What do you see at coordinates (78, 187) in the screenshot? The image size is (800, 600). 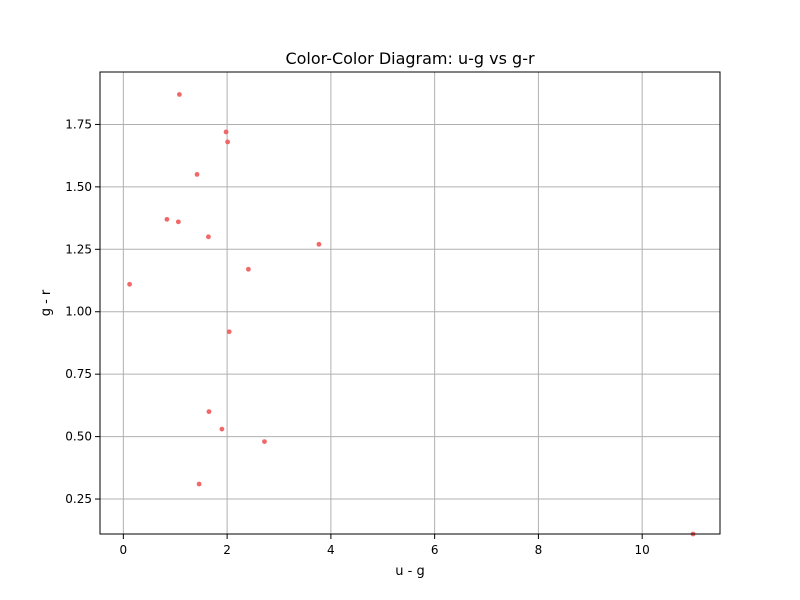 I see `y-tick-label: 1.50` at bounding box center [78, 187].